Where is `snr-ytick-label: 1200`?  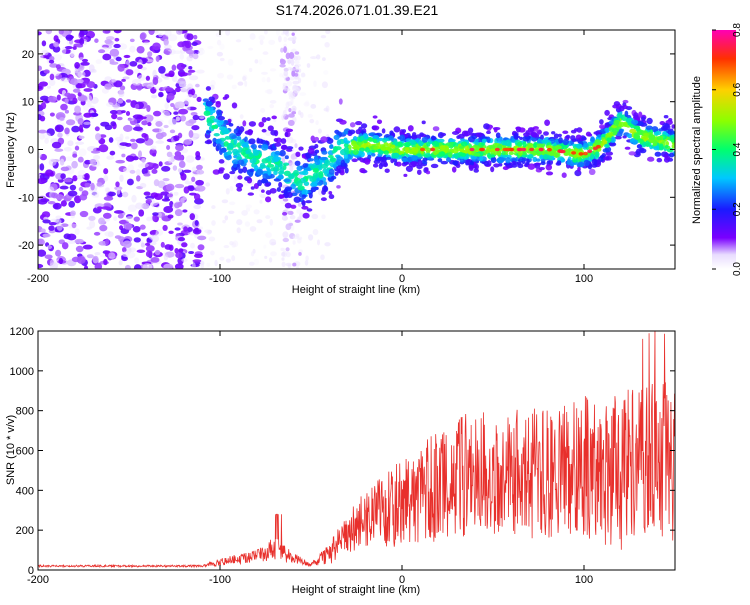
snr-ytick-label: 1200 is located at coordinates (22, 332).